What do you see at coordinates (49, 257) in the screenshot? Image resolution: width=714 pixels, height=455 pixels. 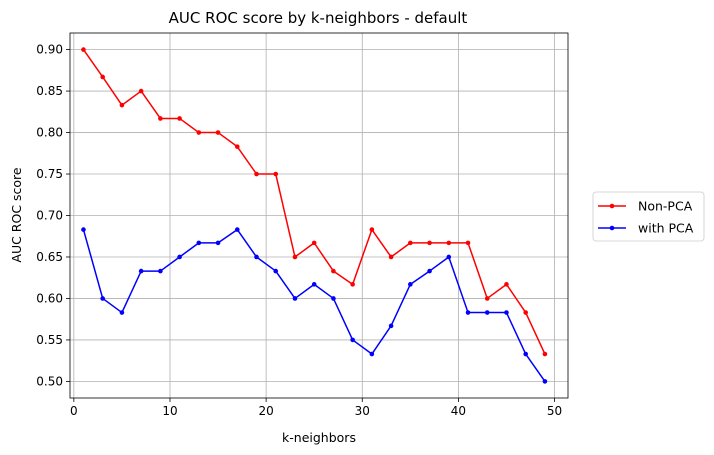 I see `y-tick-label: 0.65` at bounding box center [49, 257].